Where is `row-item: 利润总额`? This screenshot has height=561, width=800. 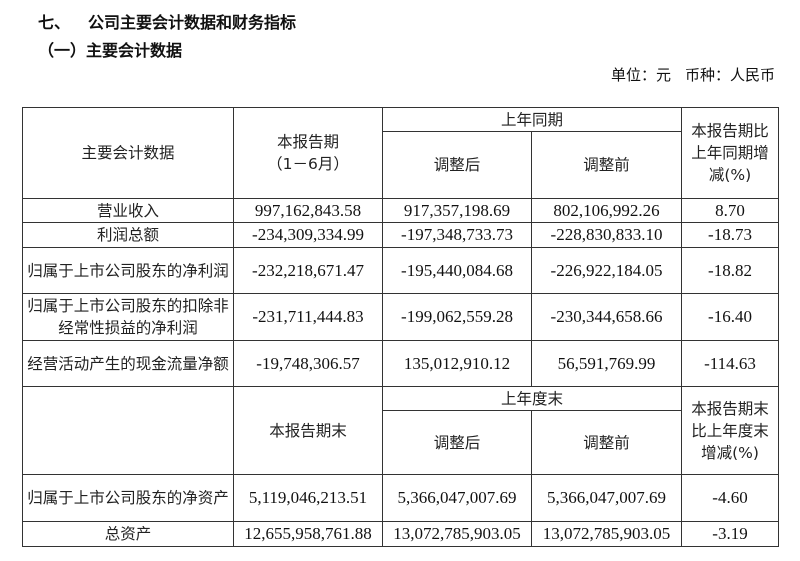
row-item: 利润总额 is located at coordinates (128, 235).